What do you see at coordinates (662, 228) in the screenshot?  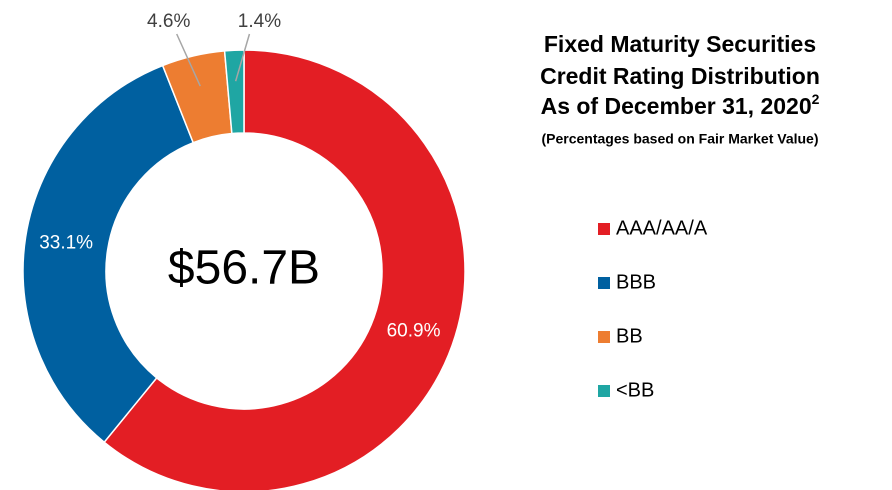 I see `legend-label: AAA/AA/A` at bounding box center [662, 228].